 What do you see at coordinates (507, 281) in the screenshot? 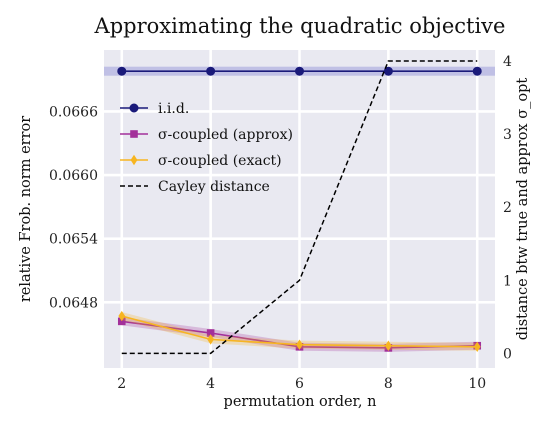
I see `y-tick-label-right: 1` at bounding box center [507, 281].